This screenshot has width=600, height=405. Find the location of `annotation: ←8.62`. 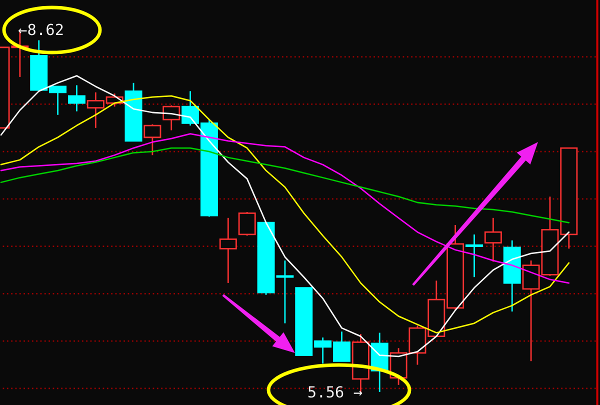

annotation: ←8.62 is located at coordinates (40, 30).